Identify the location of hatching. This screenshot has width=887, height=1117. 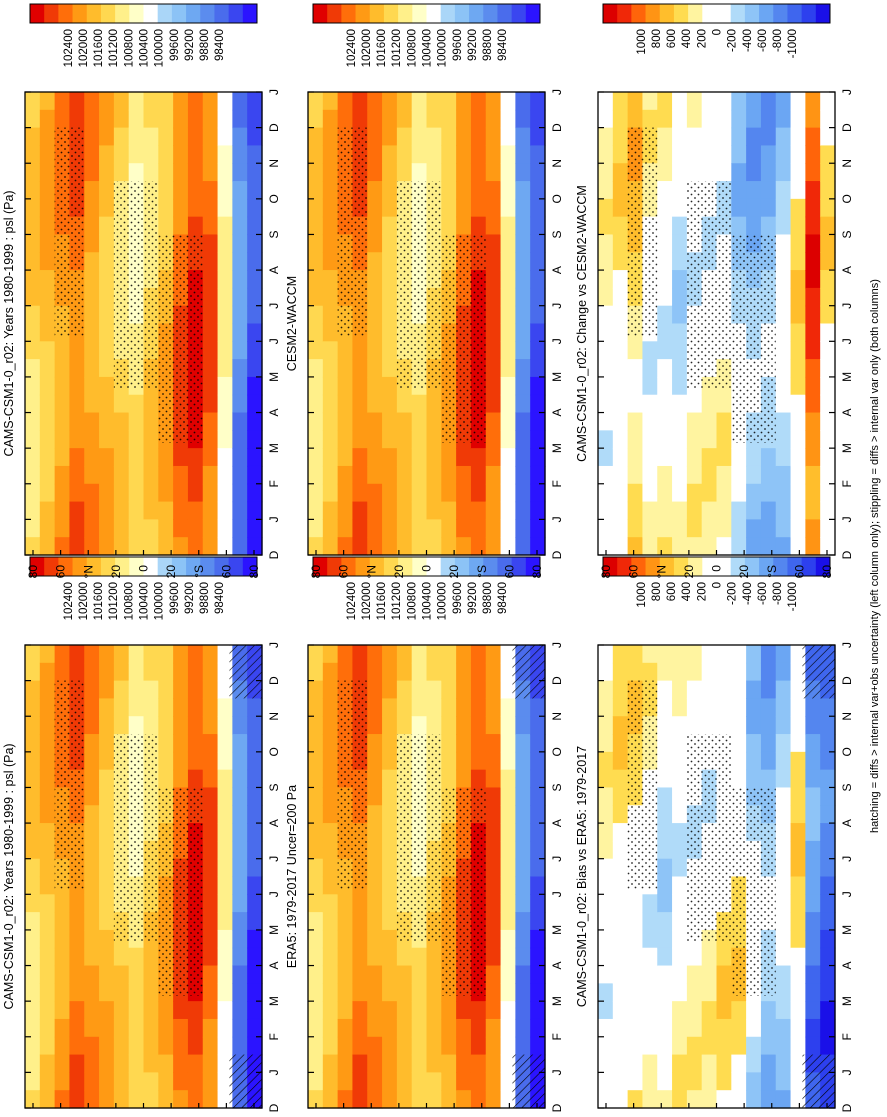
(245, 1081).